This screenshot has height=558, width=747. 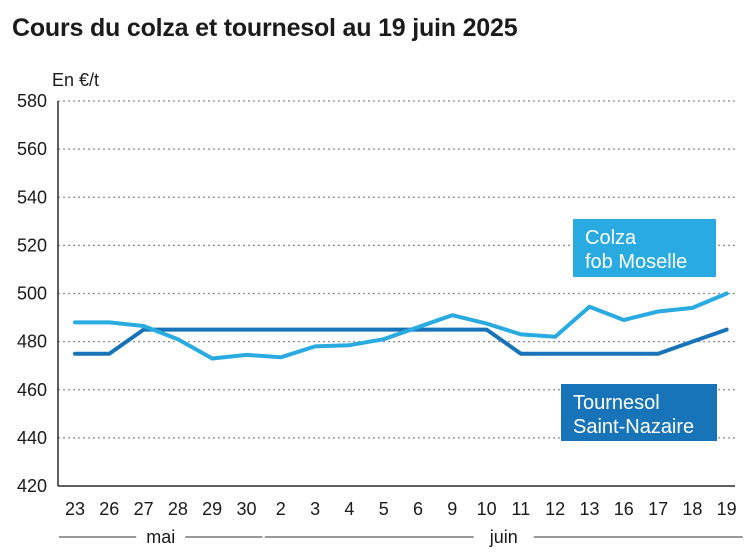 What do you see at coordinates (589, 509) in the screenshot?
I see `x-tick-label: 13` at bounding box center [589, 509].